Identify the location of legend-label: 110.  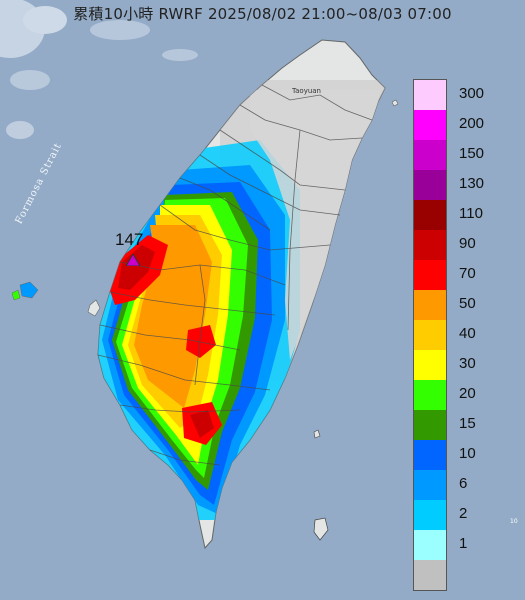
(471, 213).